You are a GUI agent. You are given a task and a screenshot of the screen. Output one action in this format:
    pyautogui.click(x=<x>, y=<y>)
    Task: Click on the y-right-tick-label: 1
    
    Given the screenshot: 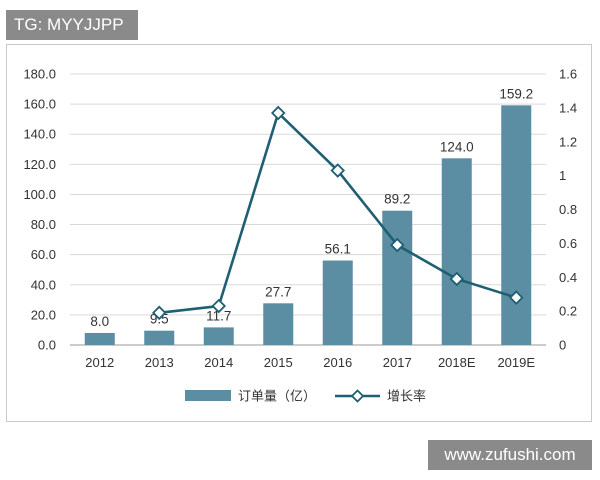 What is the action you would take?
    pyautogui.click(x=562, y=175)
    